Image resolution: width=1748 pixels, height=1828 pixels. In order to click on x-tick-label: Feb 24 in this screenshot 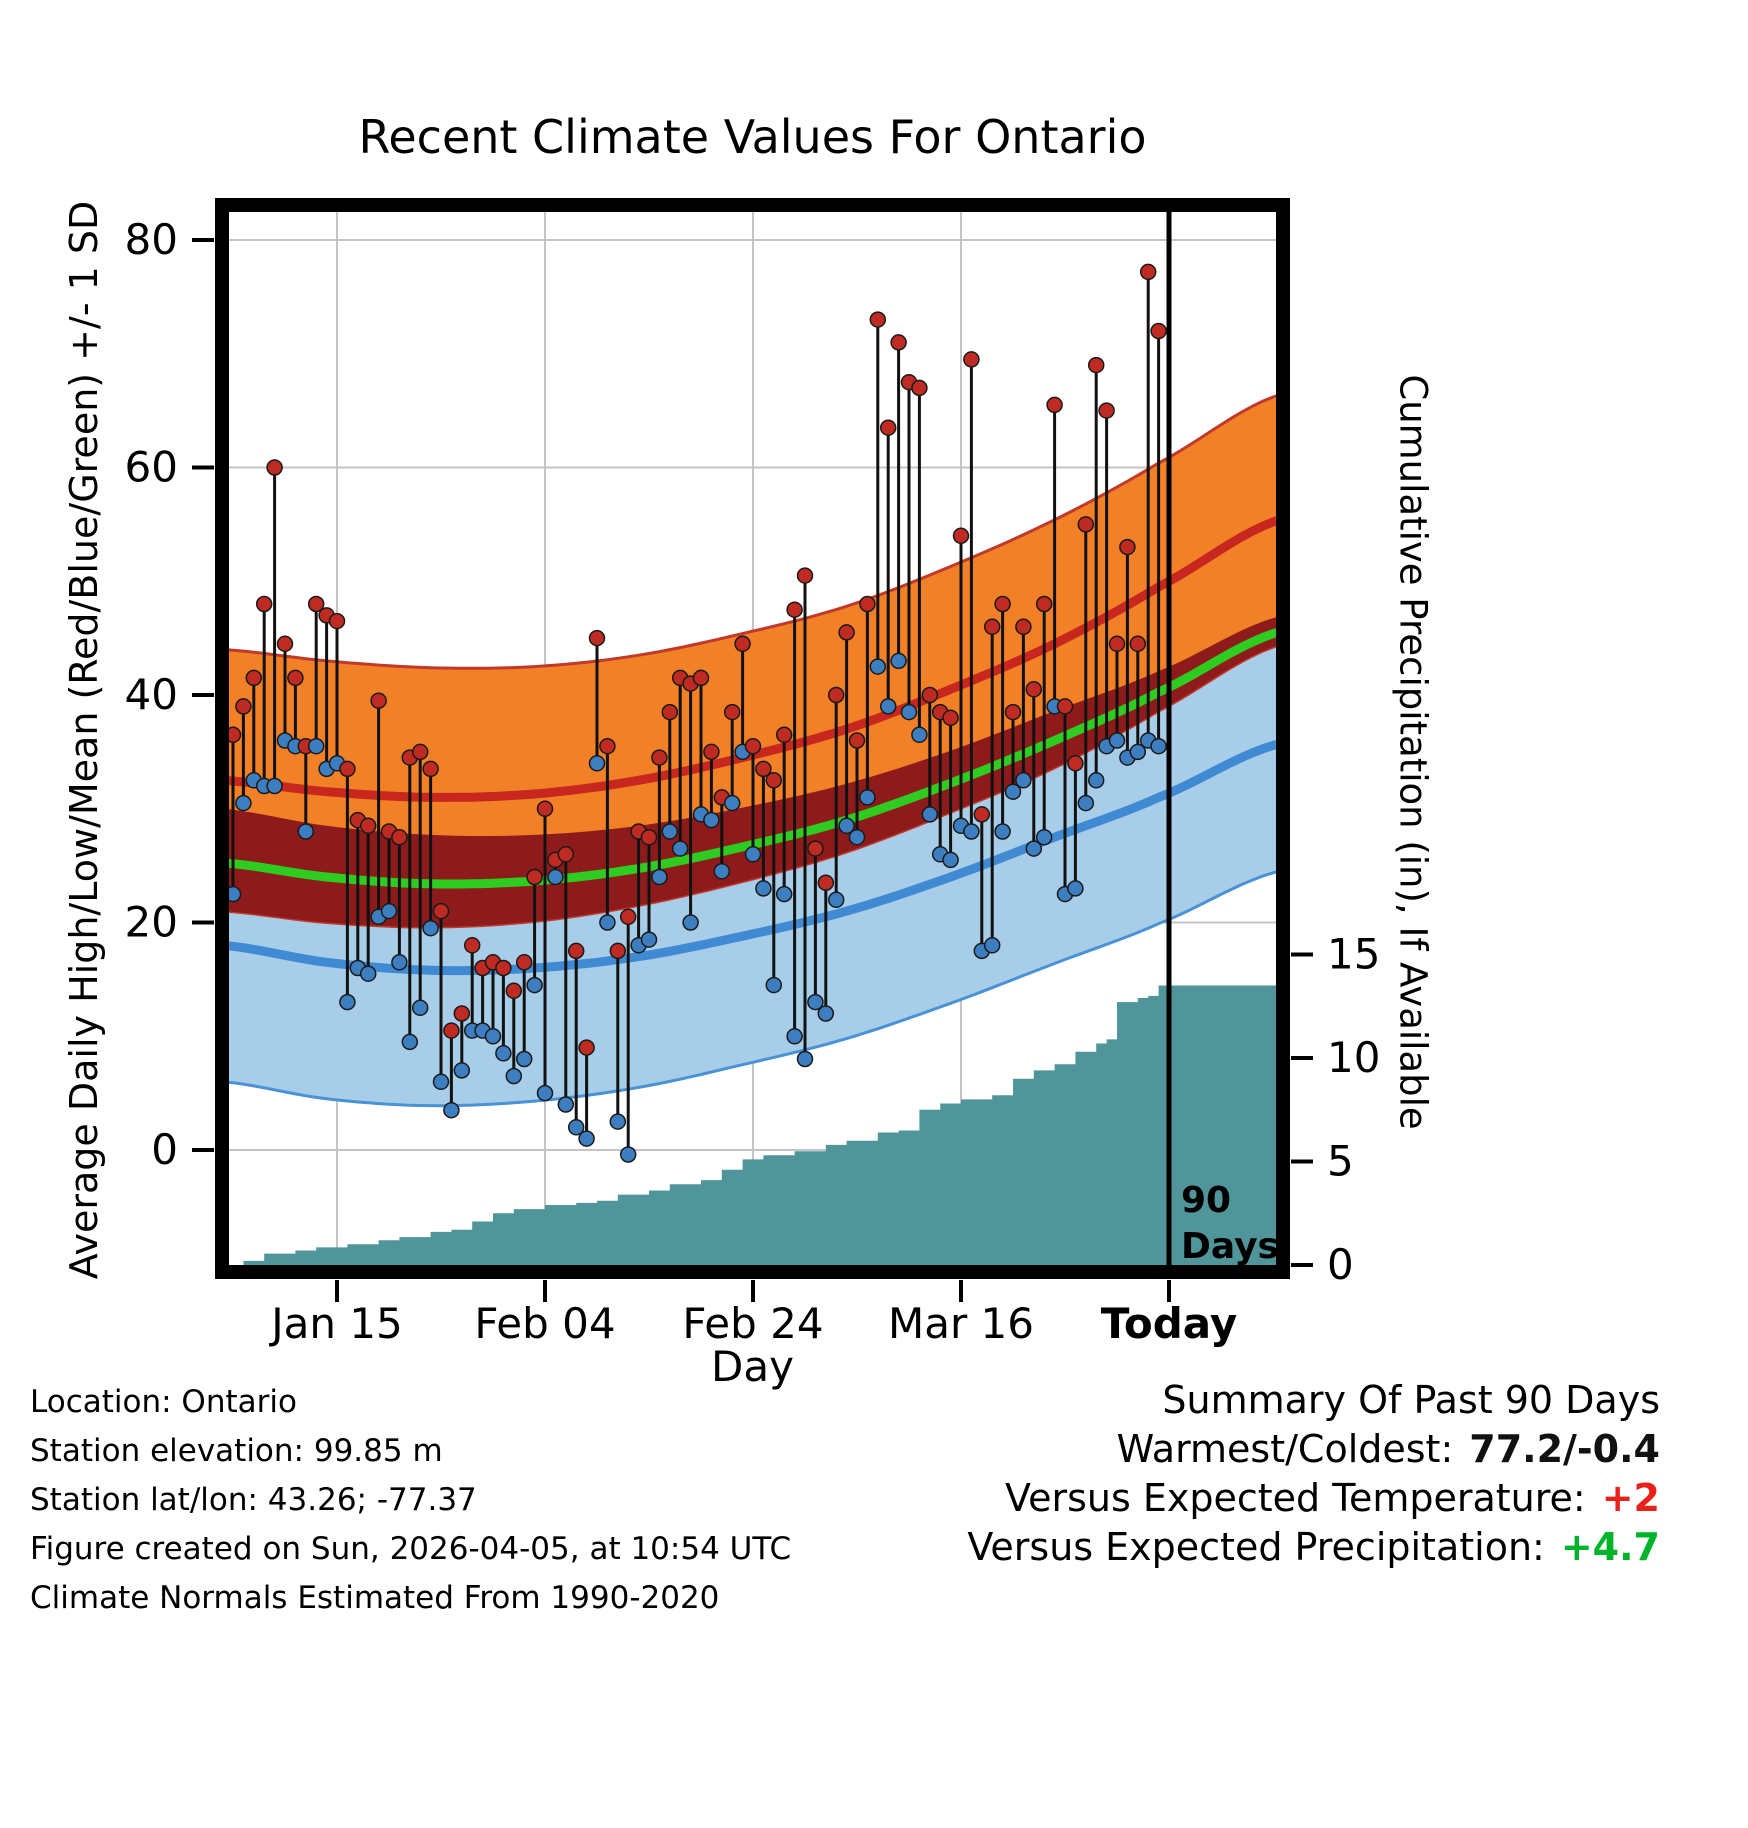, I will do `click(752, 1323)`.